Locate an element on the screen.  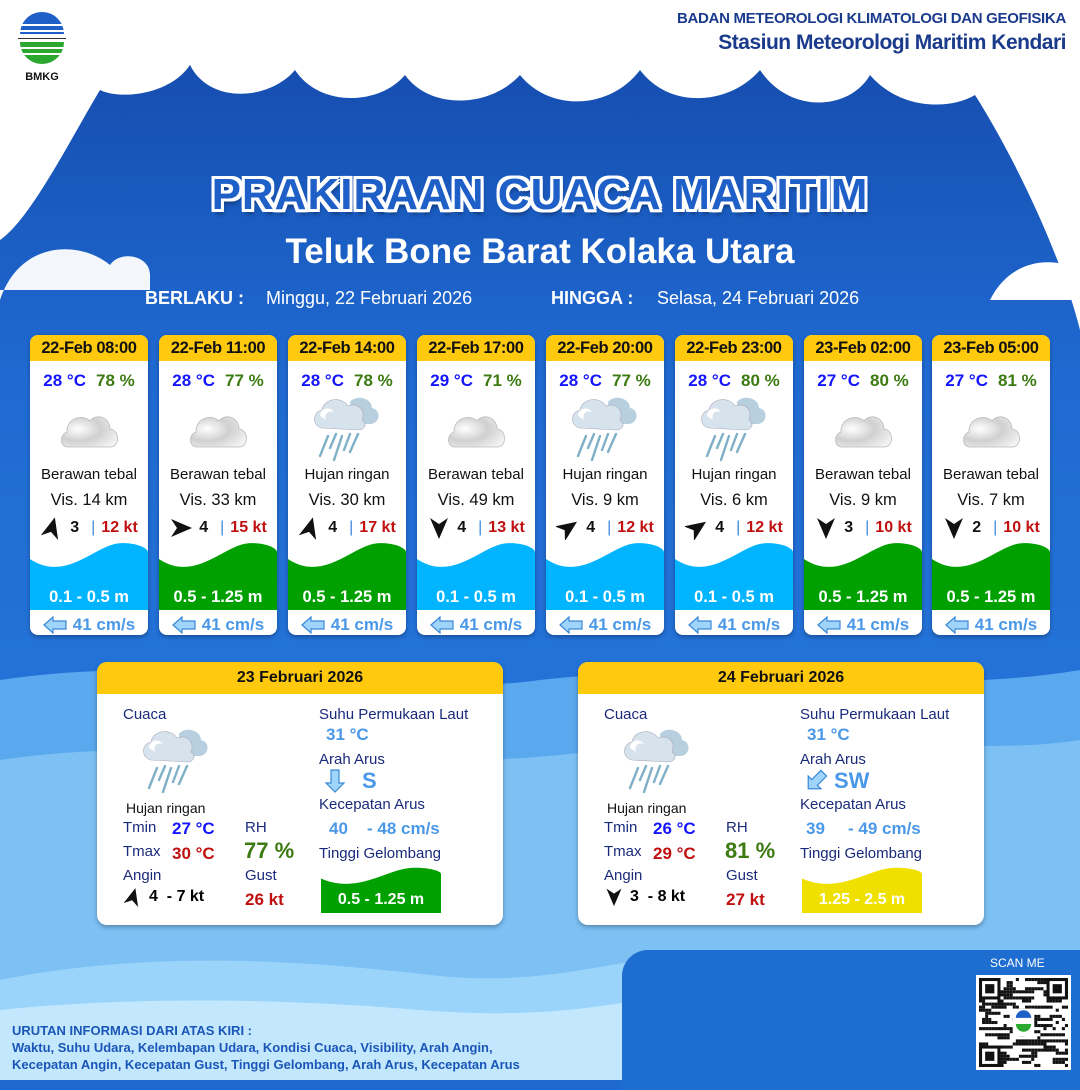
logo-text: BMKG is located at coordinates (42, 77).